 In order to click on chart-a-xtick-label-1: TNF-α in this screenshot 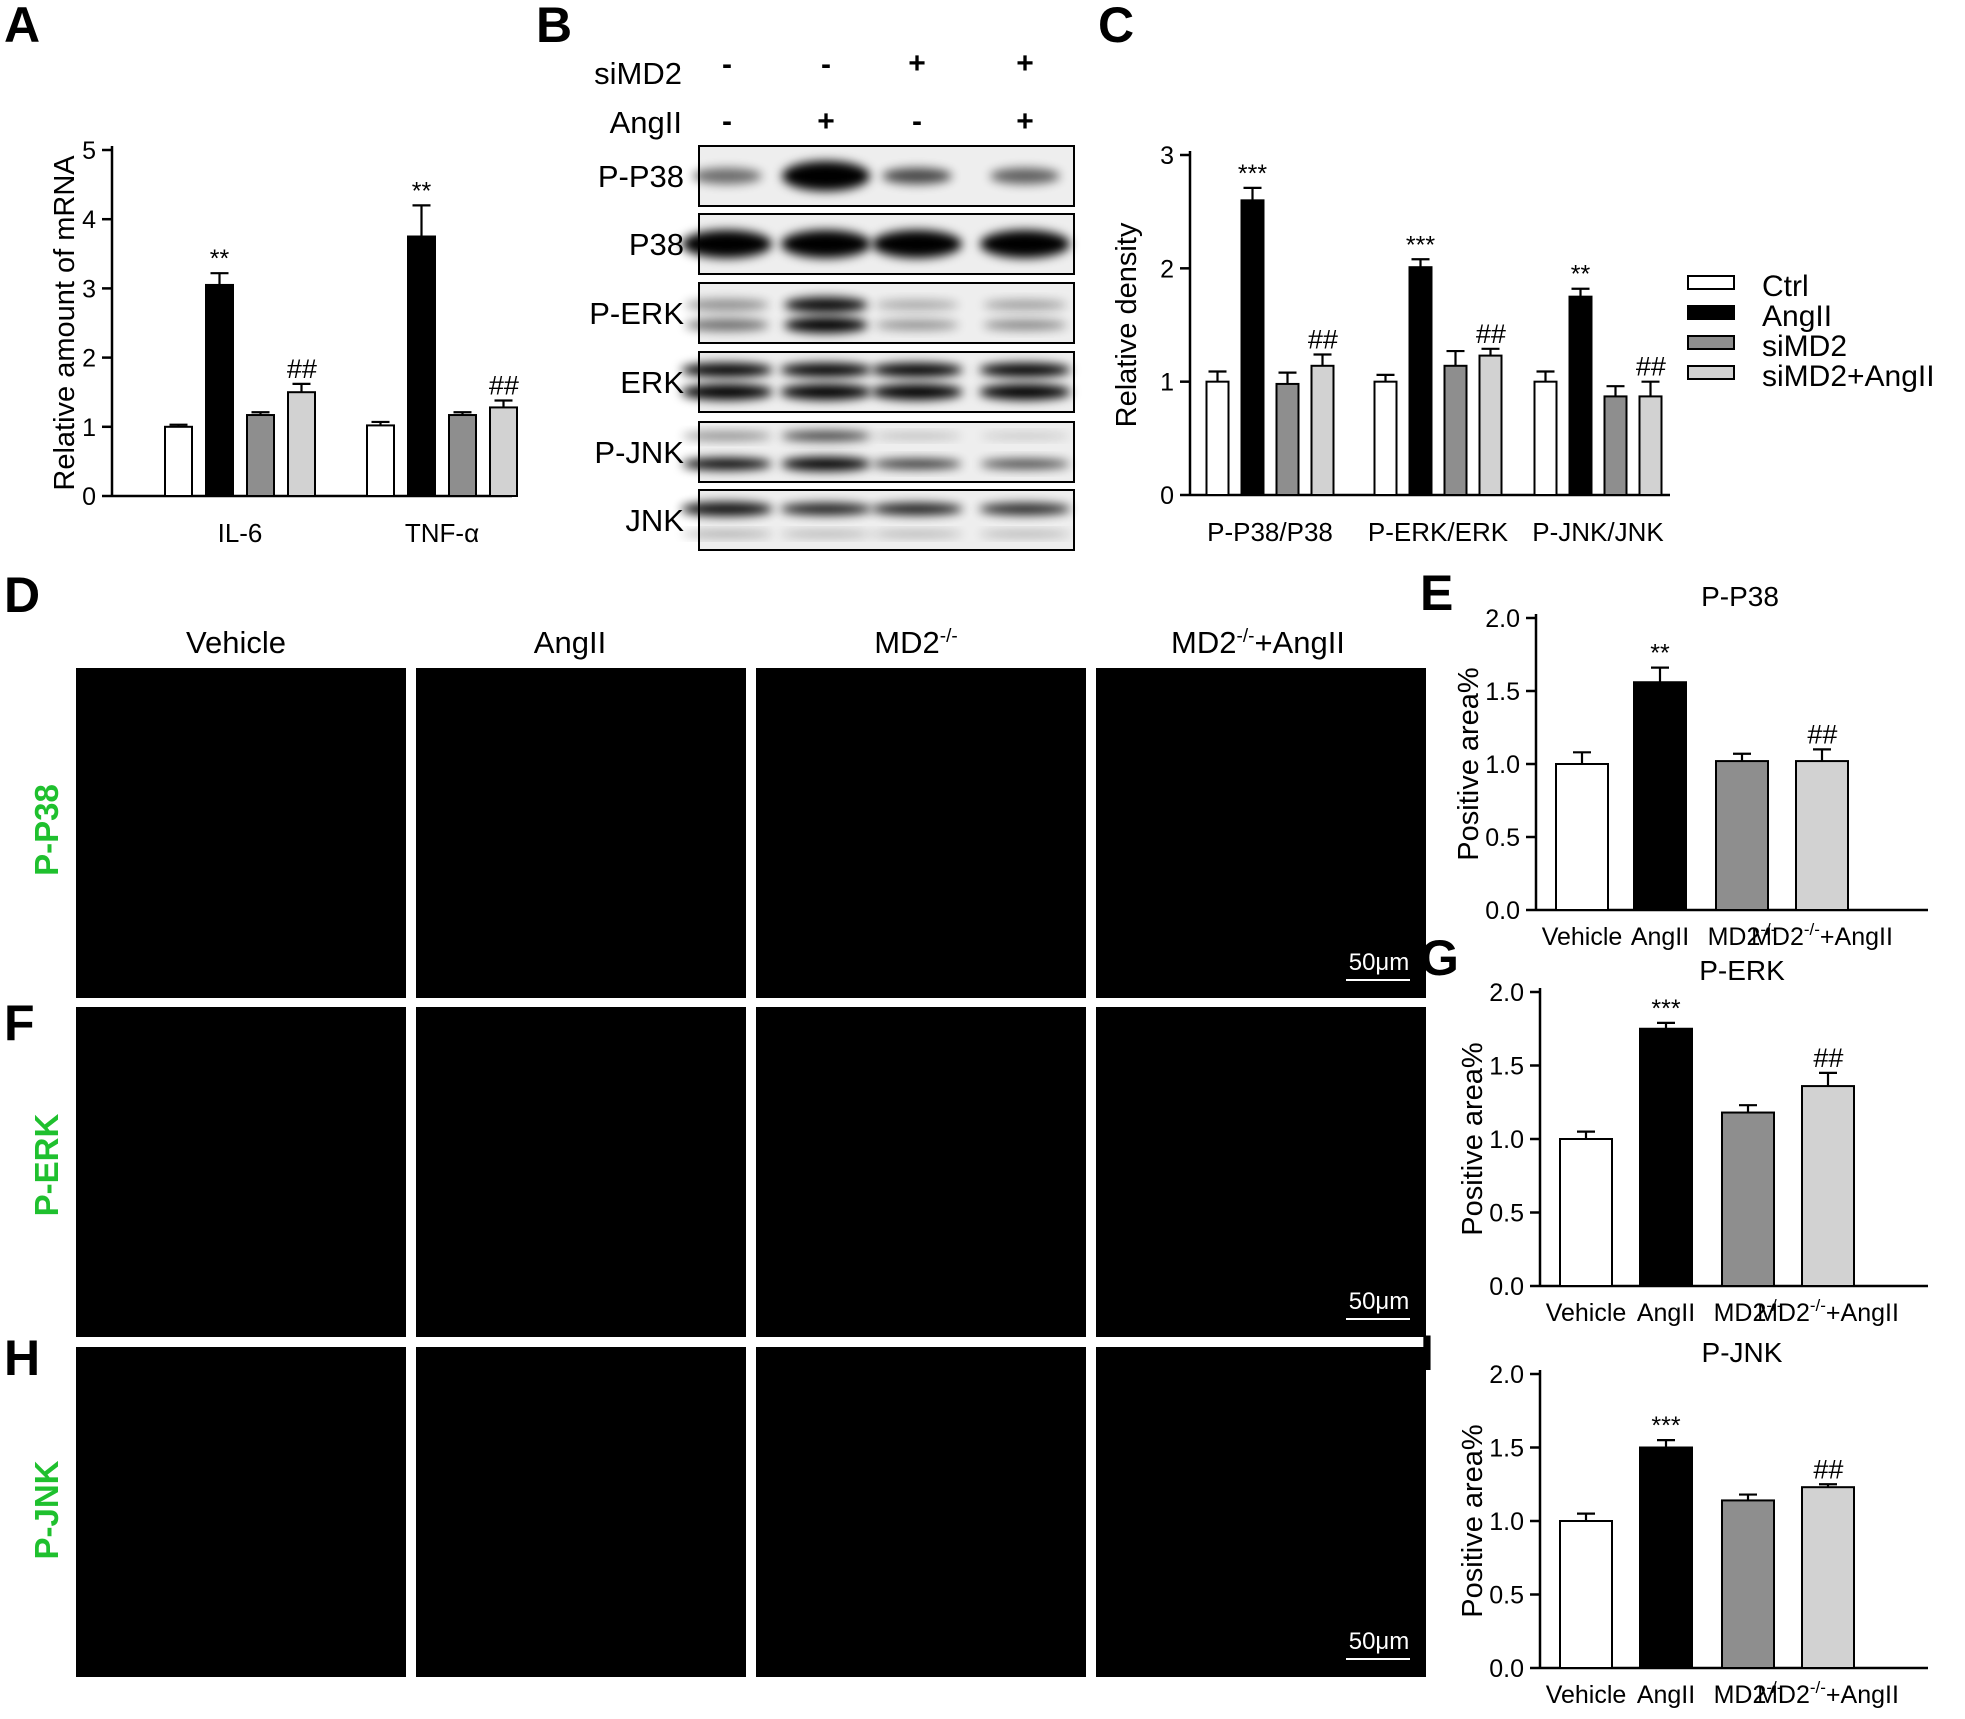, I will do `click(442, 533)`.